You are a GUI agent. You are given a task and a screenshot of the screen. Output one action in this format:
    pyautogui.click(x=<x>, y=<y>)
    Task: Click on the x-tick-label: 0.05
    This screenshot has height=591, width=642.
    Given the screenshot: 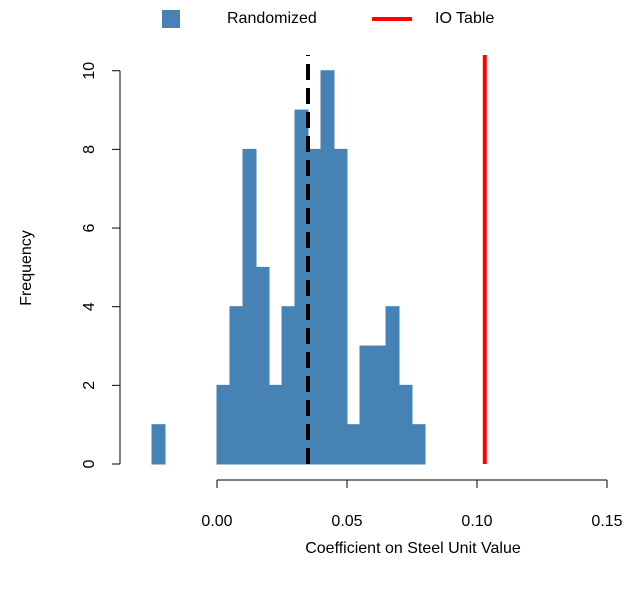 What is the action you would take?
    pyautogui.click(x=346, y=521)
    